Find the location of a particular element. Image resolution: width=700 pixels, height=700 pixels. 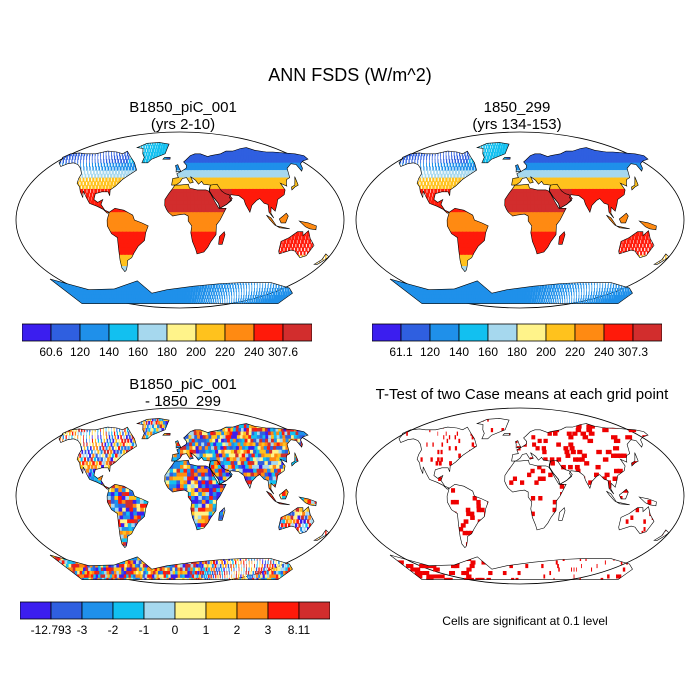

colorbar-tick-label: -1 is located at coordinates (144, 630).